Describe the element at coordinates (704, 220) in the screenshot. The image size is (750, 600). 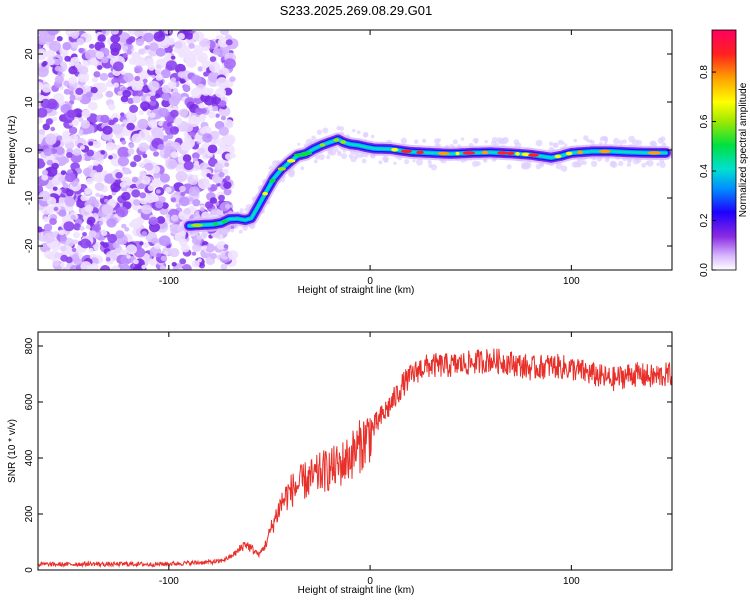
I see `colorbar-tick-label: 0.2` at that location.